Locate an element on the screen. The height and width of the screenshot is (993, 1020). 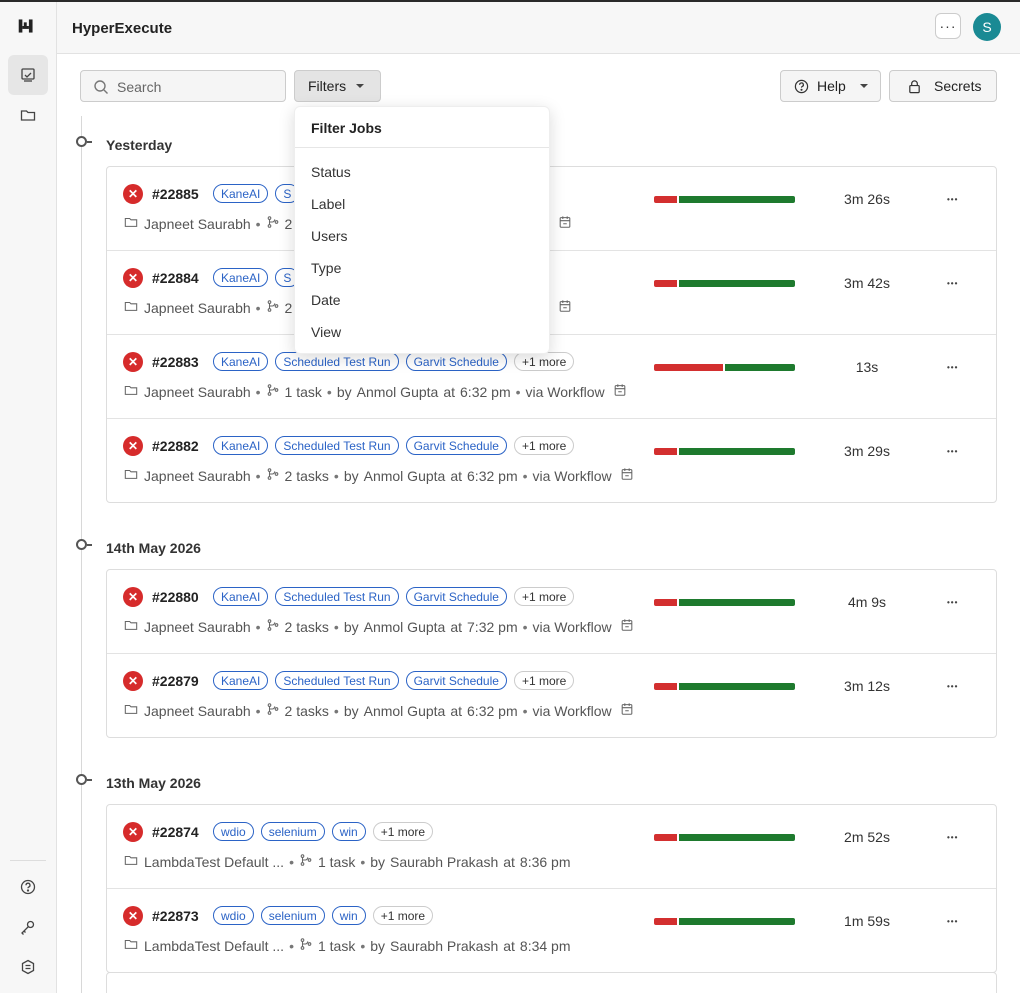
failed-status-icon: ✕ is located at coordinates (133, 681).